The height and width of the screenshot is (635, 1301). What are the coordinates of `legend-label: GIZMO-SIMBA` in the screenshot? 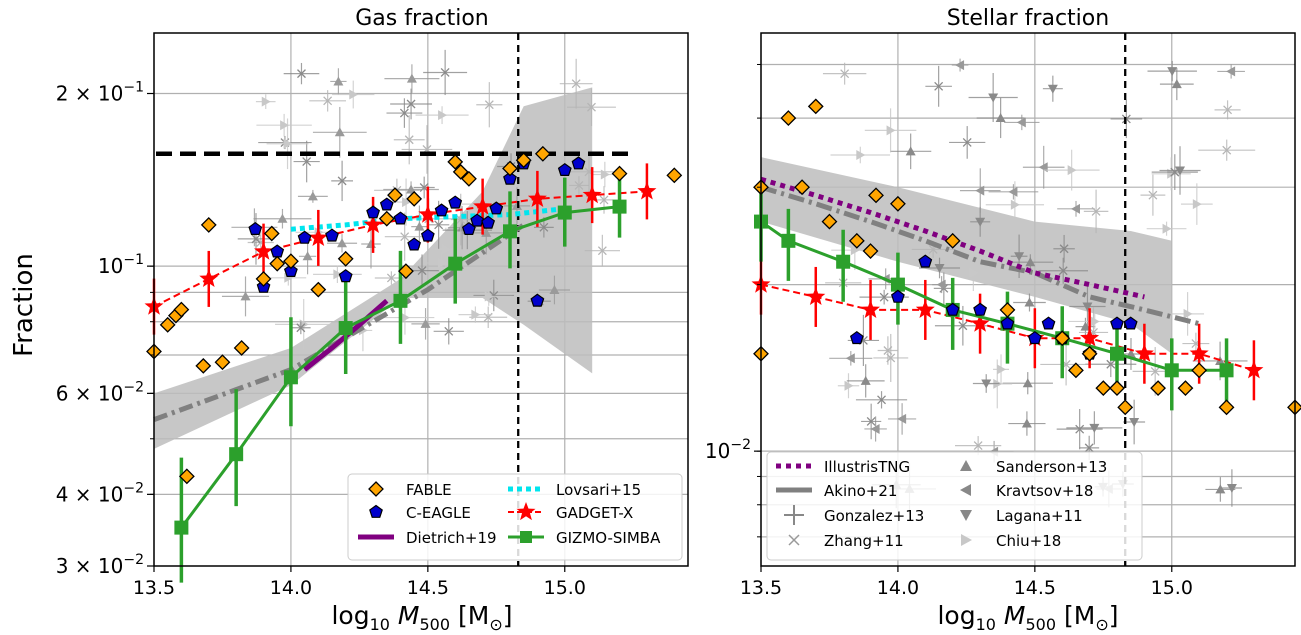 It's located at (608, 538).